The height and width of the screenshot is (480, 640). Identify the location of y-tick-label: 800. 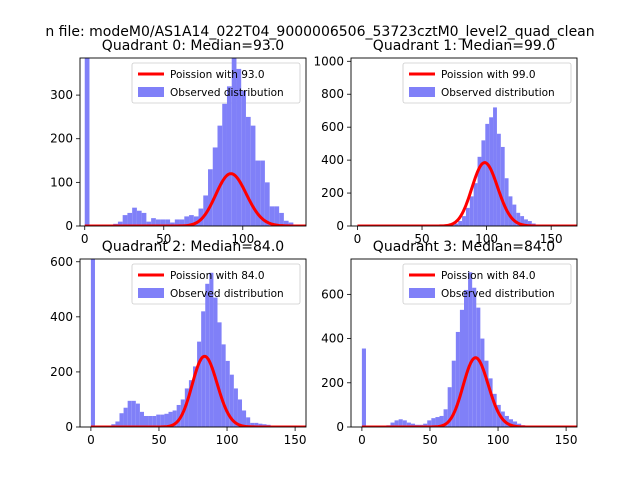
(332, 94).